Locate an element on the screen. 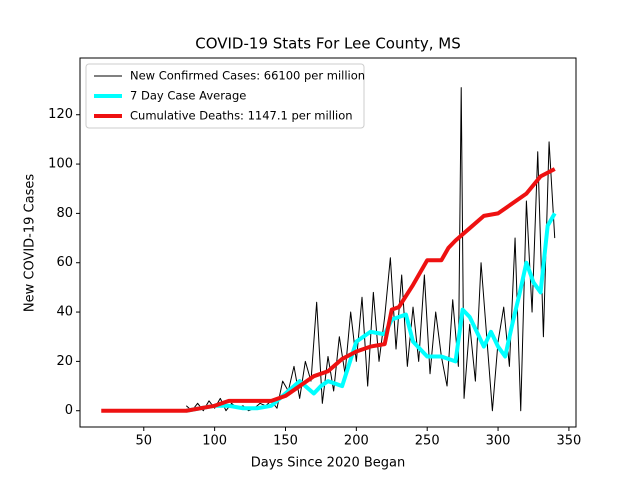 The image size is (640, 484). legend-label: New Confirmed Cases: 66100 per million is located at coordinates (247, 76).